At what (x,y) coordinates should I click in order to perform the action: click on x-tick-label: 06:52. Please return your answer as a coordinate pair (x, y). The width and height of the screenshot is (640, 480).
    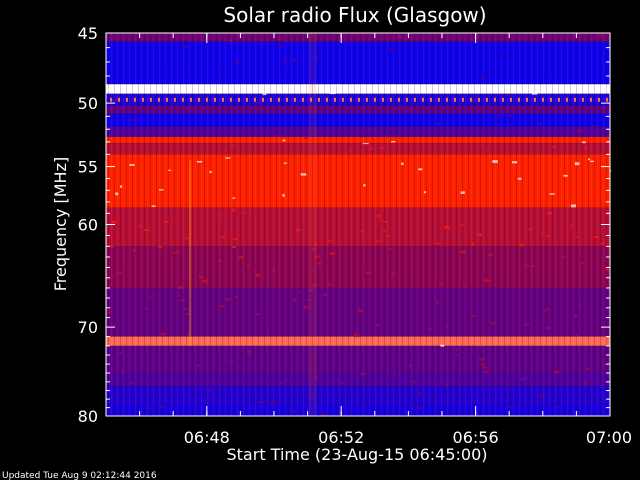
    Looking at the image, I should click on (341, 437).